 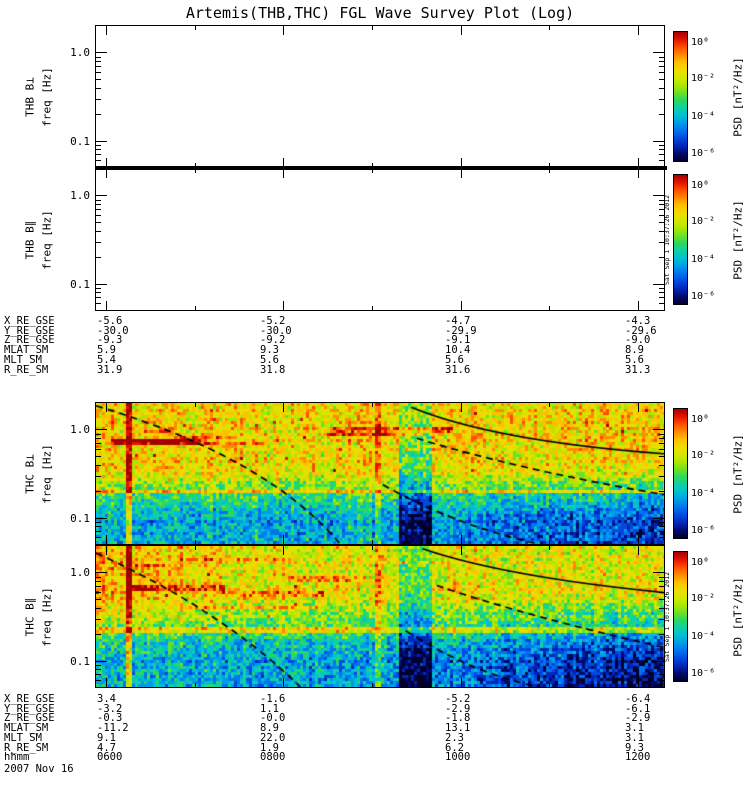 What do you see at coordinates (39, 769) in the screenshot?
I see `date-label: 2007 Nov 16` at bounding box center [39, 769].